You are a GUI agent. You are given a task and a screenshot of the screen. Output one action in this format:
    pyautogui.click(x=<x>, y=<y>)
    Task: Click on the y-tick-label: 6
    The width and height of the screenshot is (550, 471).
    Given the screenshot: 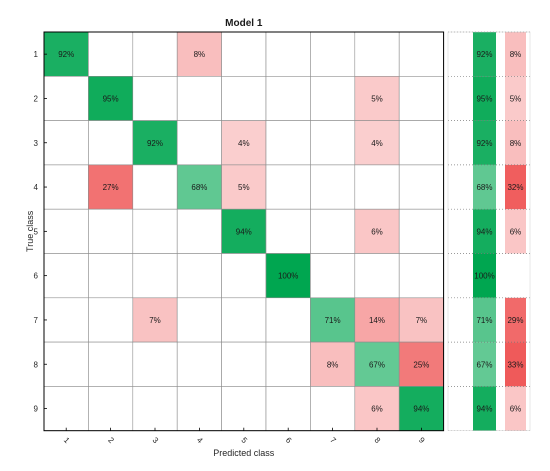 What is the action you would take?
    pyautogui.click(x=36, y=276)
    